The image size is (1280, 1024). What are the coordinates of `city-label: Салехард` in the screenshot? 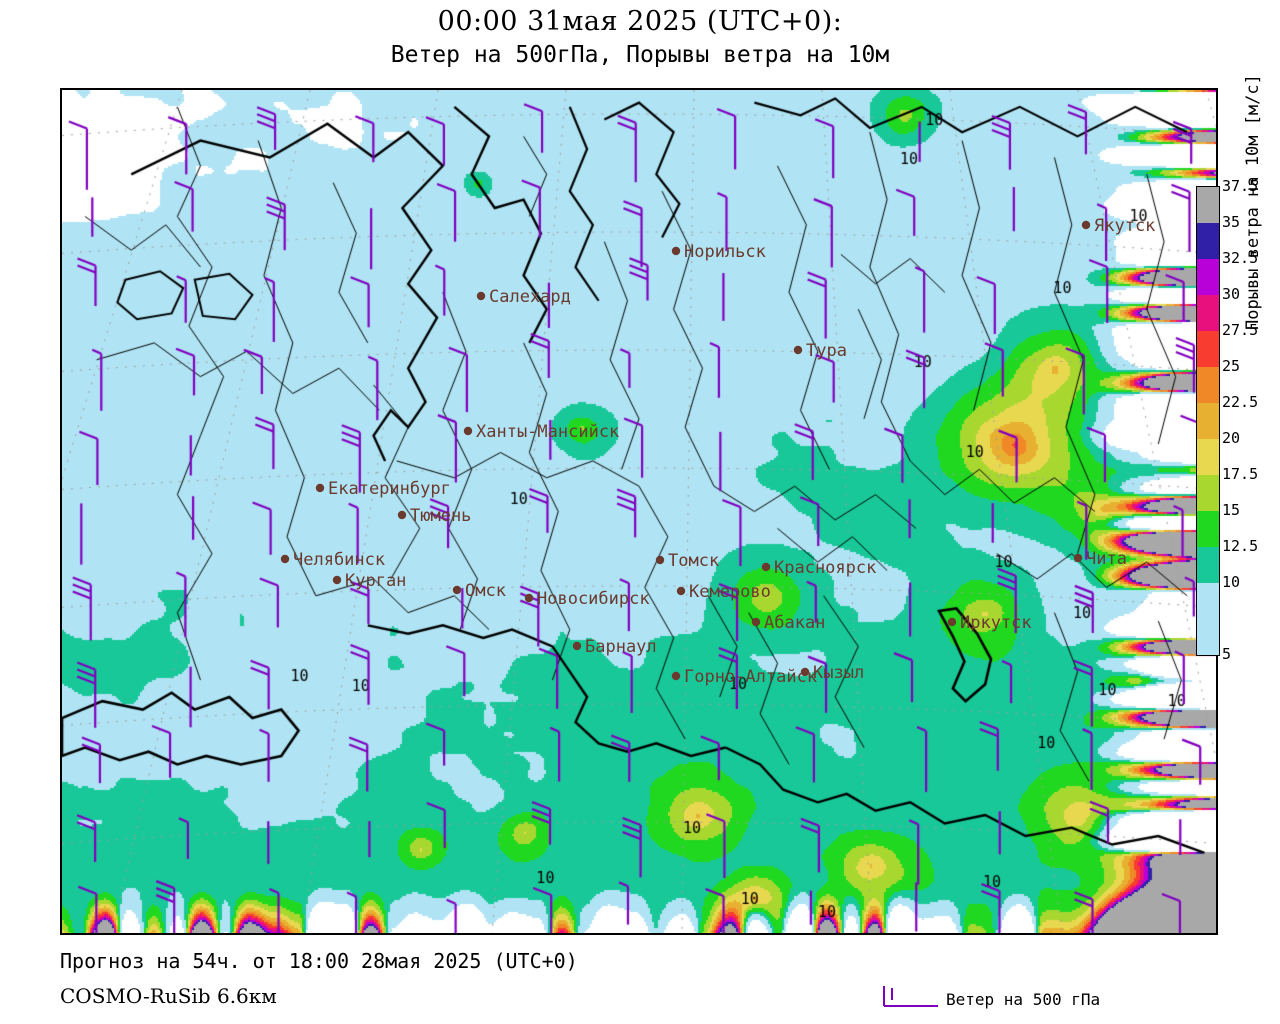 It's located at (530, 297).